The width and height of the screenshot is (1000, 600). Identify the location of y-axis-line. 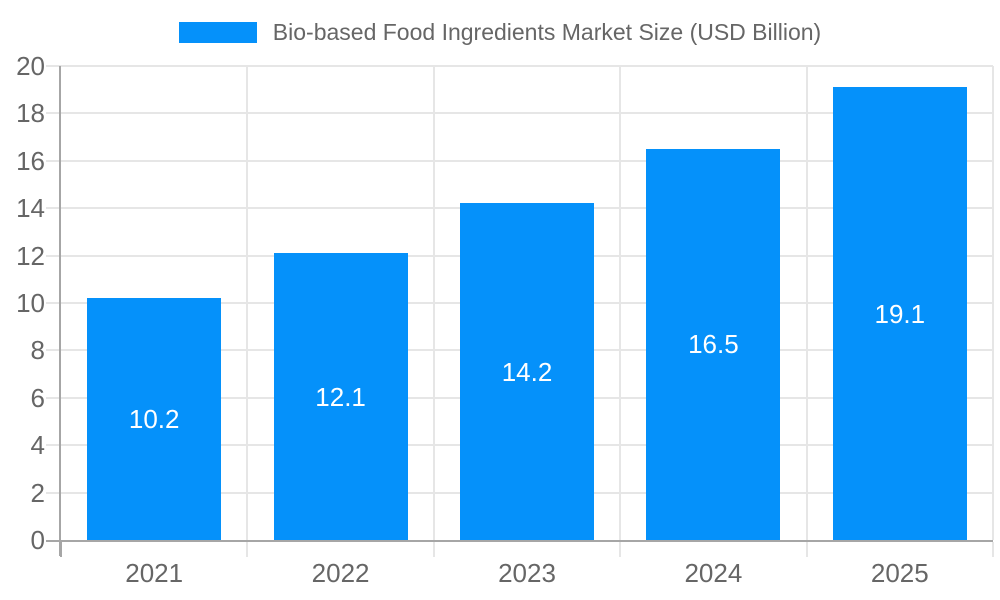
(60, 311).